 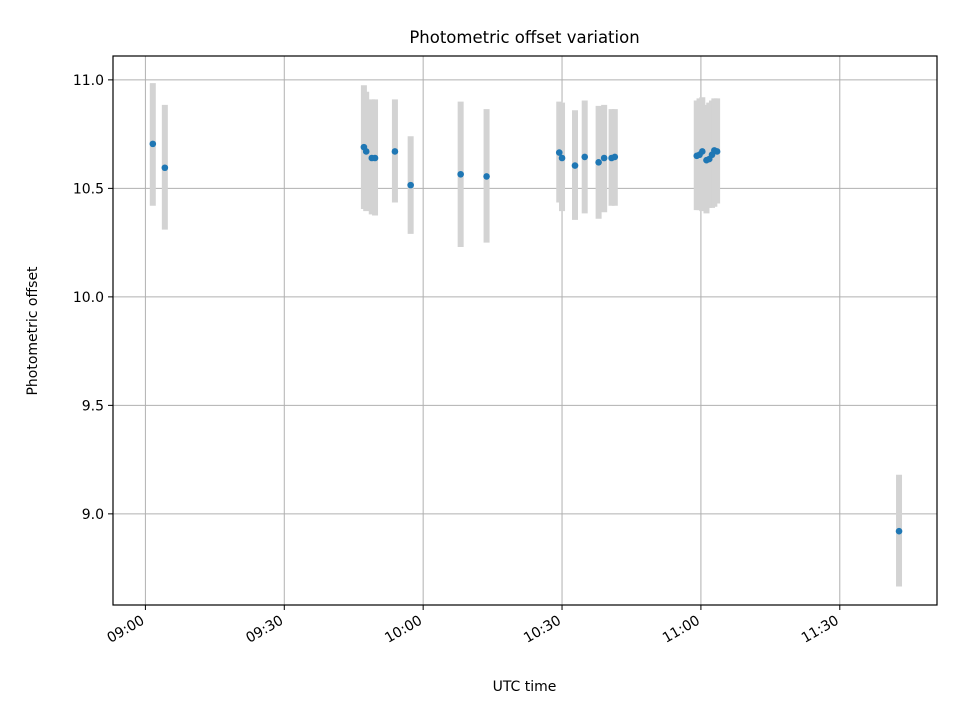 I want to click on y-tick-label: 9.5, so click(x=93, y=406).